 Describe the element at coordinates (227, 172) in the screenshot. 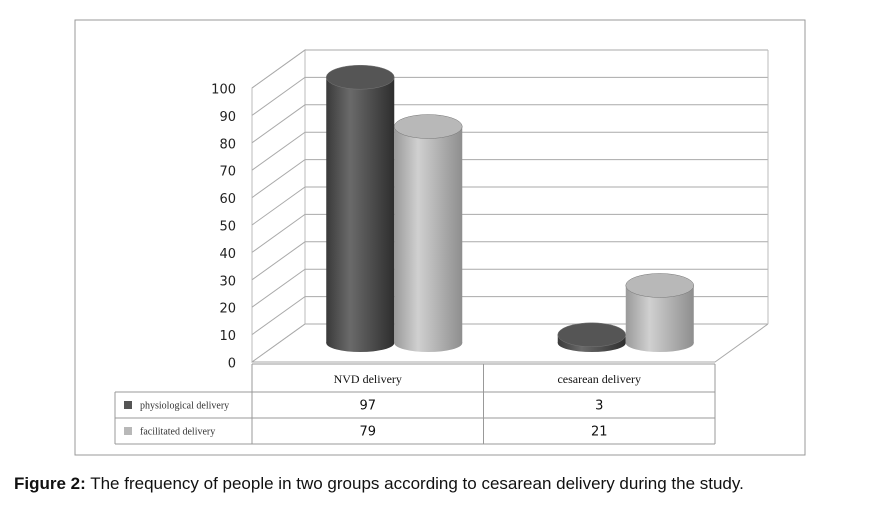

I see `y-tick-label: 70` at that location.